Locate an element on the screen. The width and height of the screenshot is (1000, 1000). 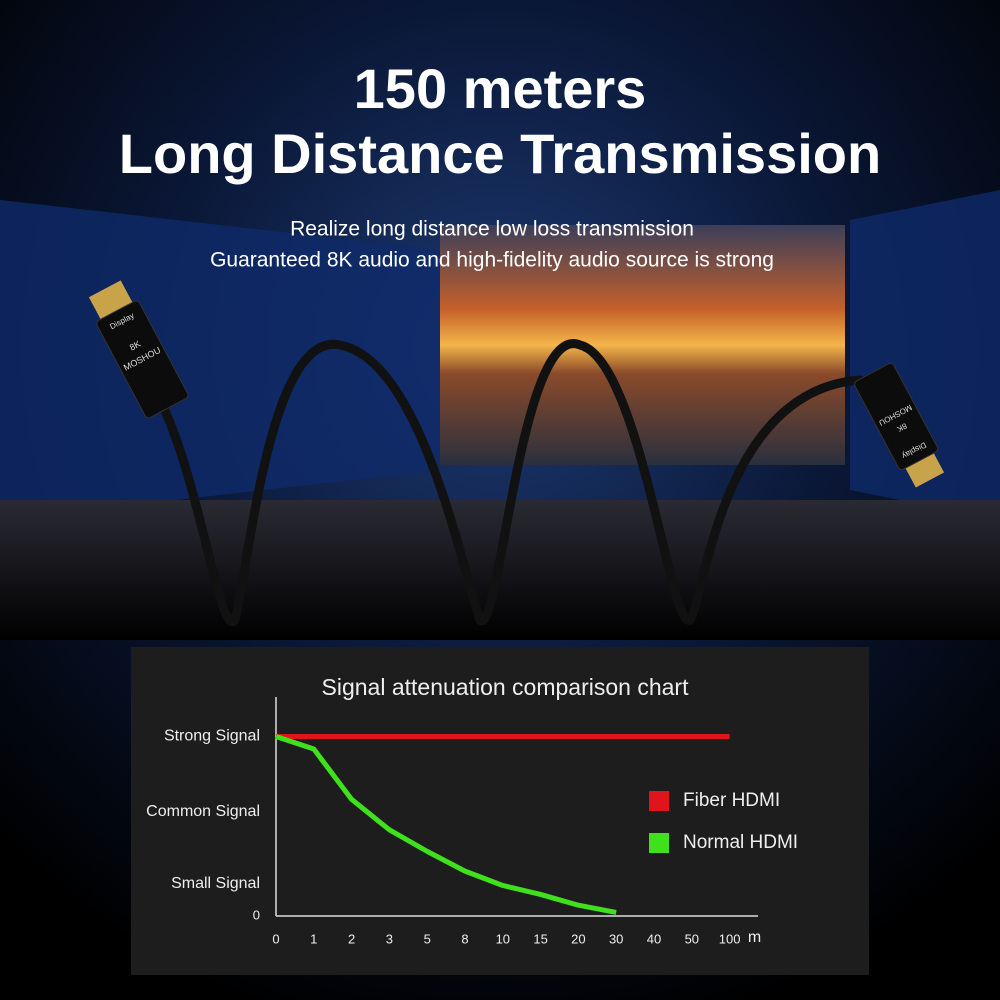
left-connector: Display 8K MOSHOU is located at coordinates (138, 349).